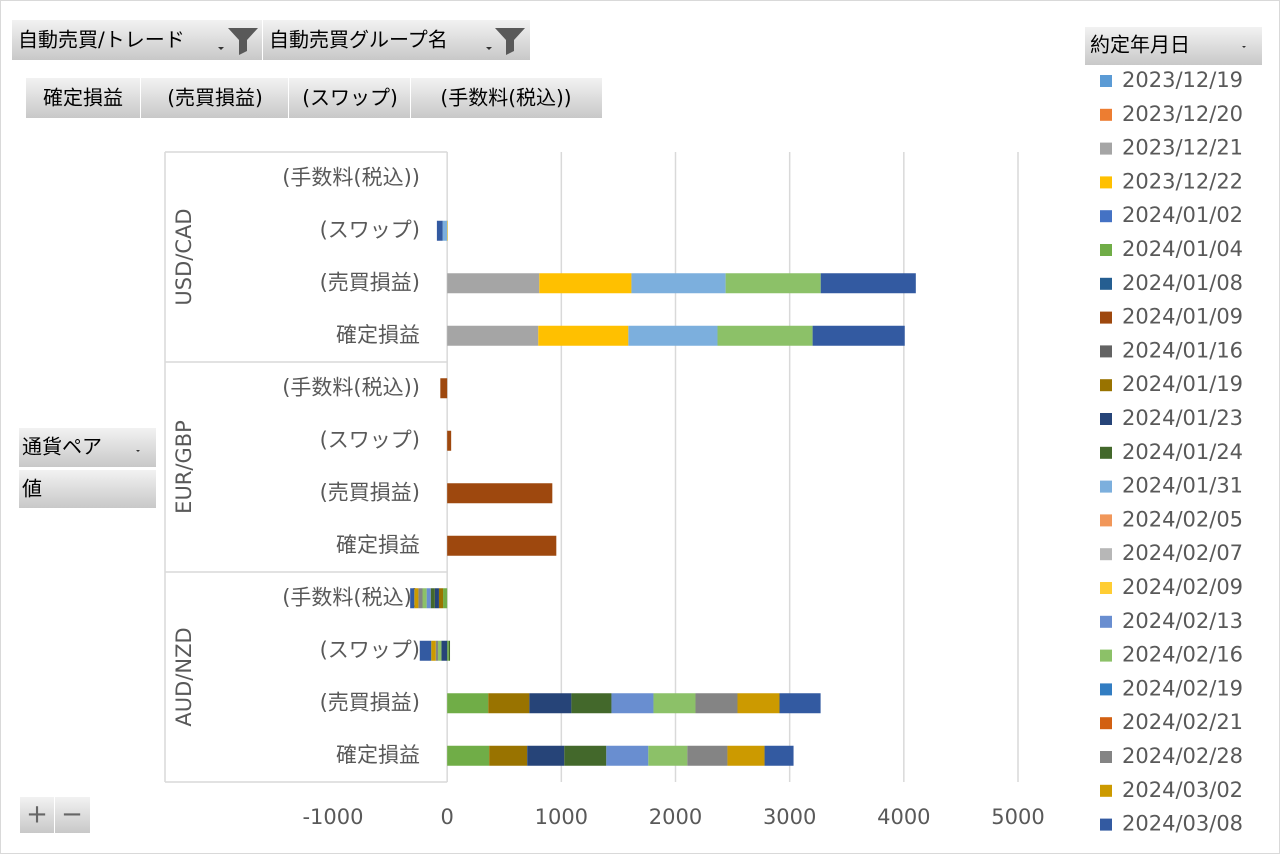 The image size is (1280, 854). Describe the element at coordinates (1182, 181) in the screenshot. I see `legend-label: 2023/12/22` at that location.